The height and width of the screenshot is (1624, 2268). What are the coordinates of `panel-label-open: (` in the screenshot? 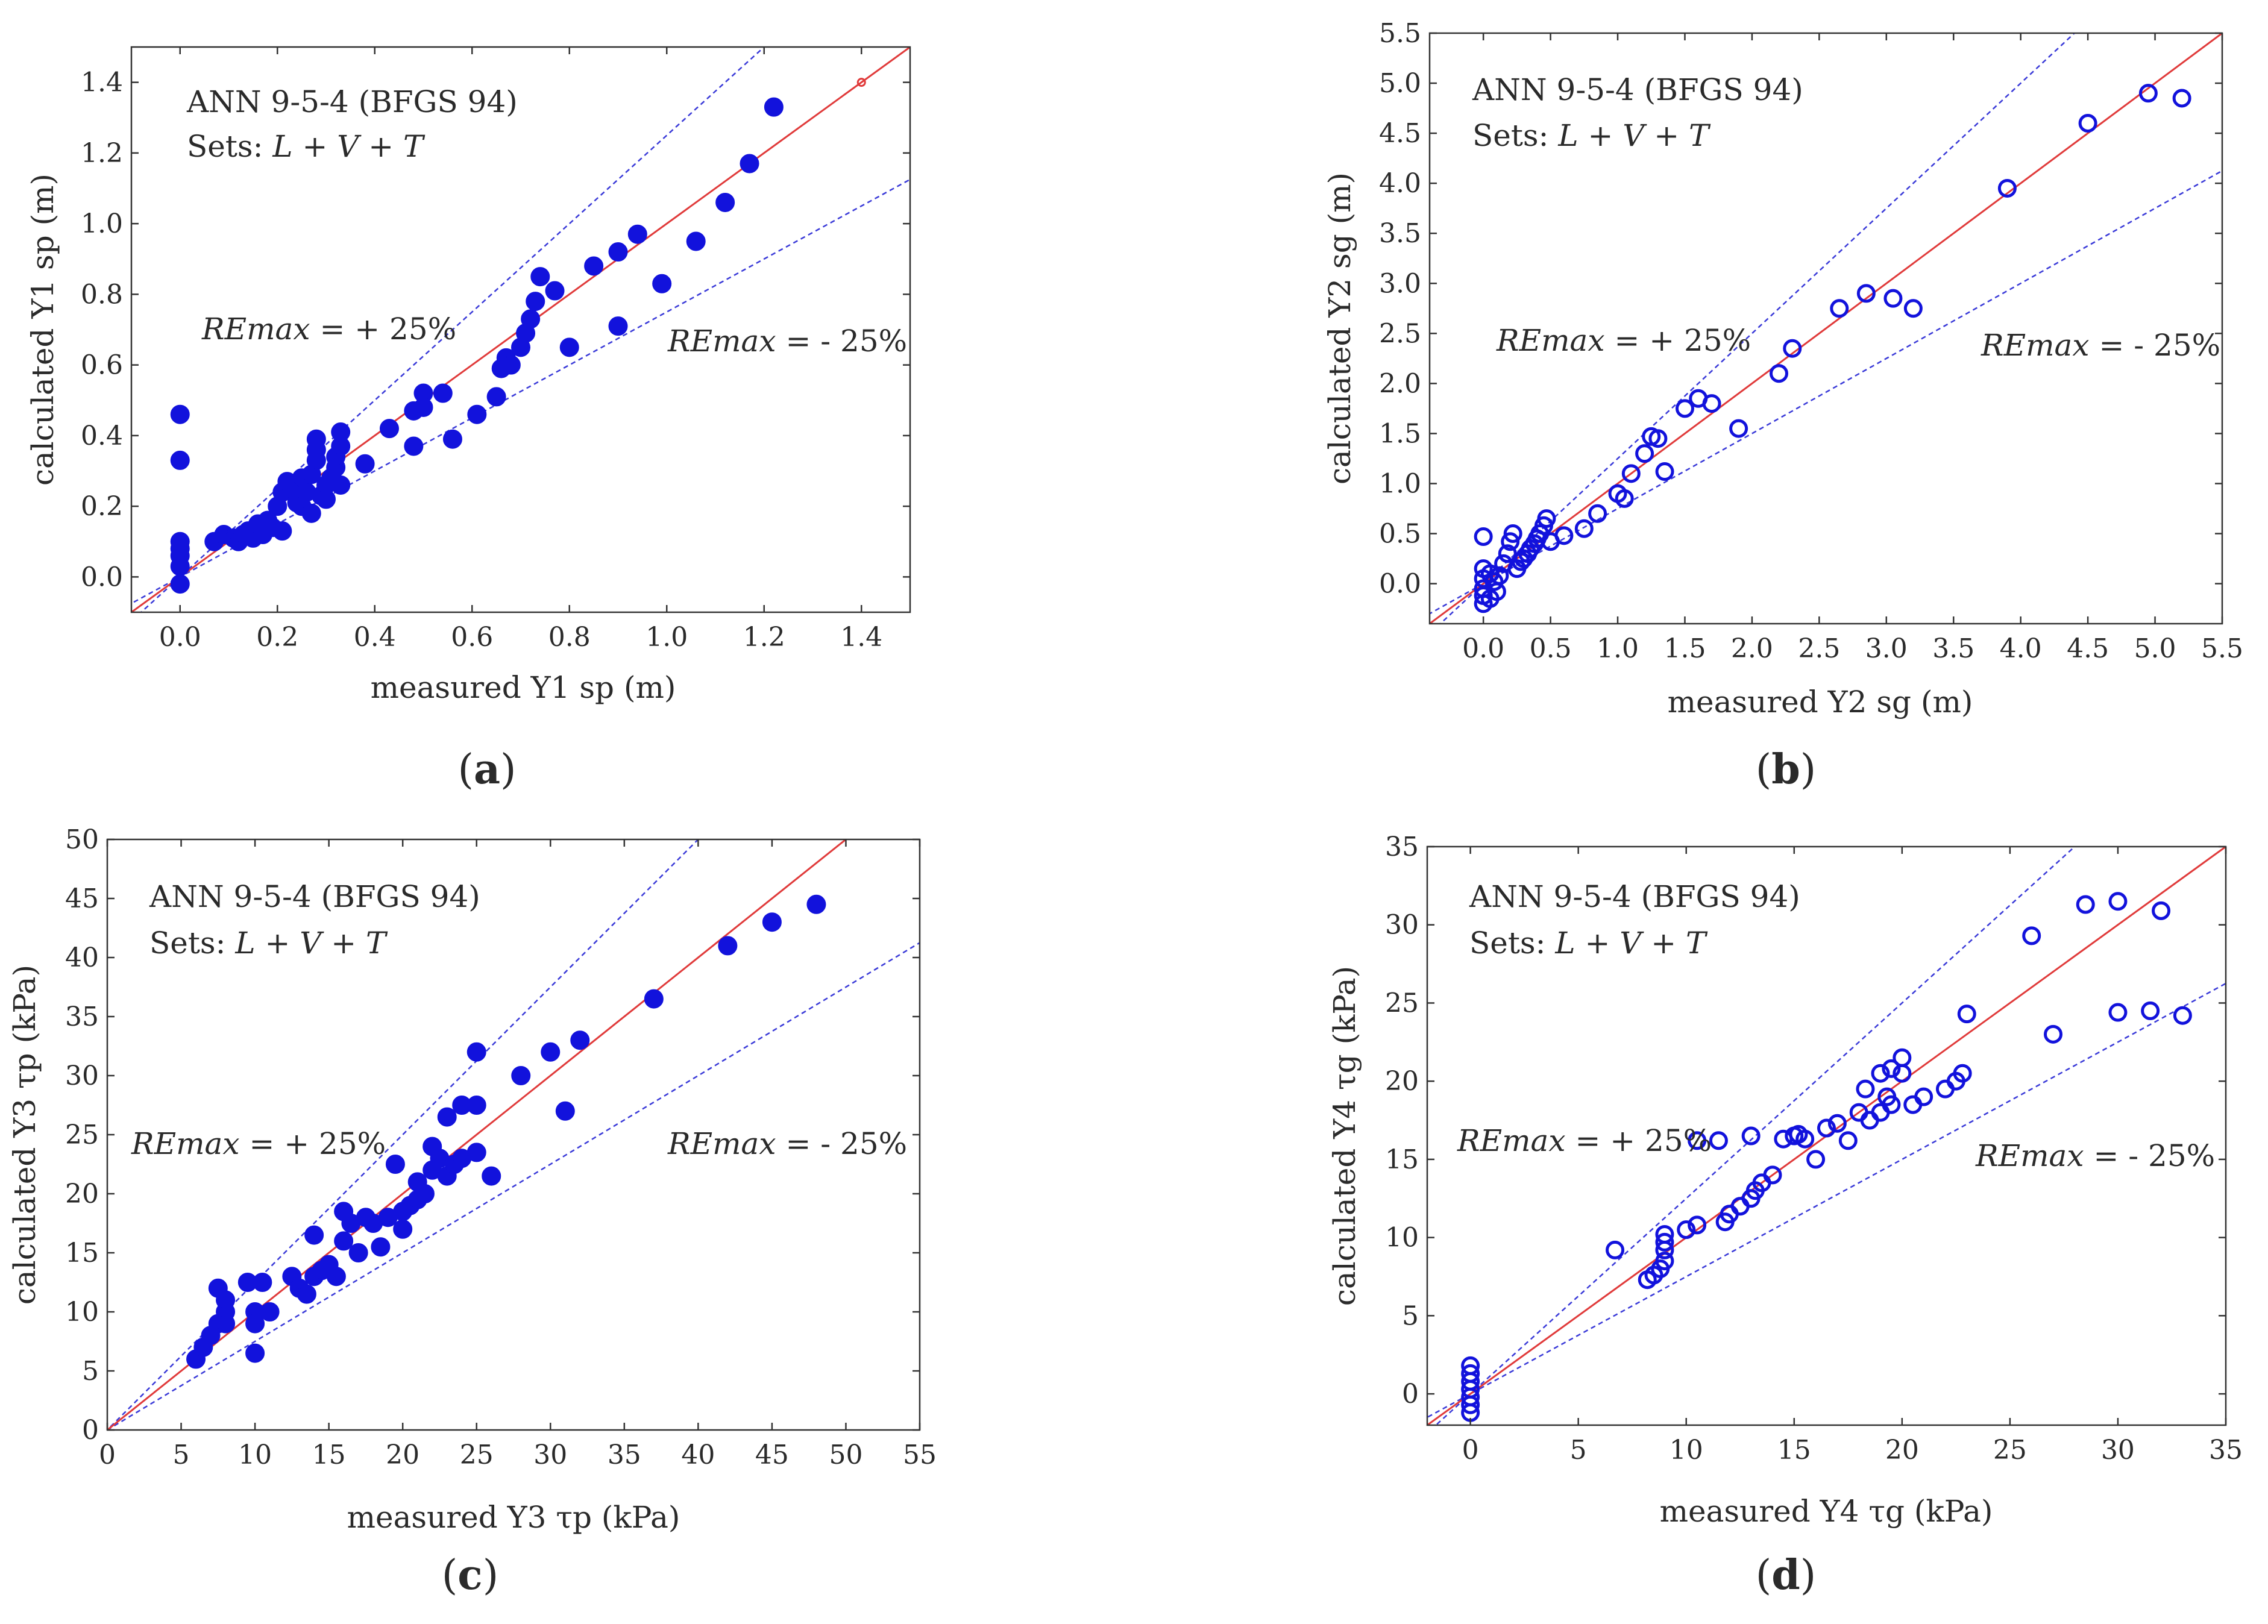 It's located at (1764, 770).